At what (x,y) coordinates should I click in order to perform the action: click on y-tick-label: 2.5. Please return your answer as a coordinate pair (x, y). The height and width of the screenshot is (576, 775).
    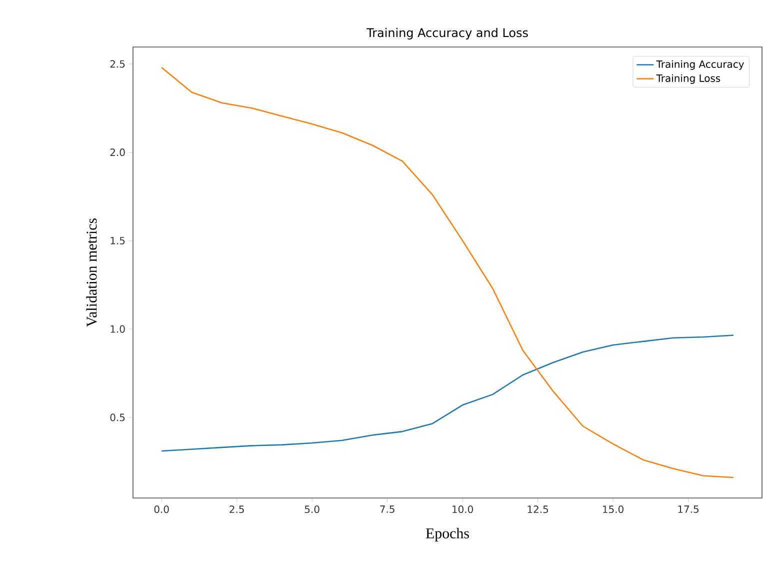
    Looking at the image, I should click on (117, 64).